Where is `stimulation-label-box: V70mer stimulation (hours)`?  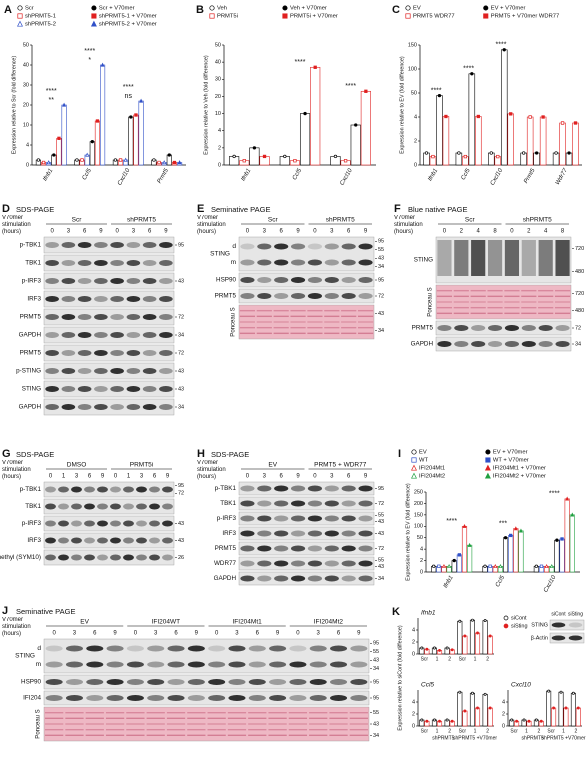
stimulation-label-box: V70mer stimulation (hours) is located at coordinates (16, 470).